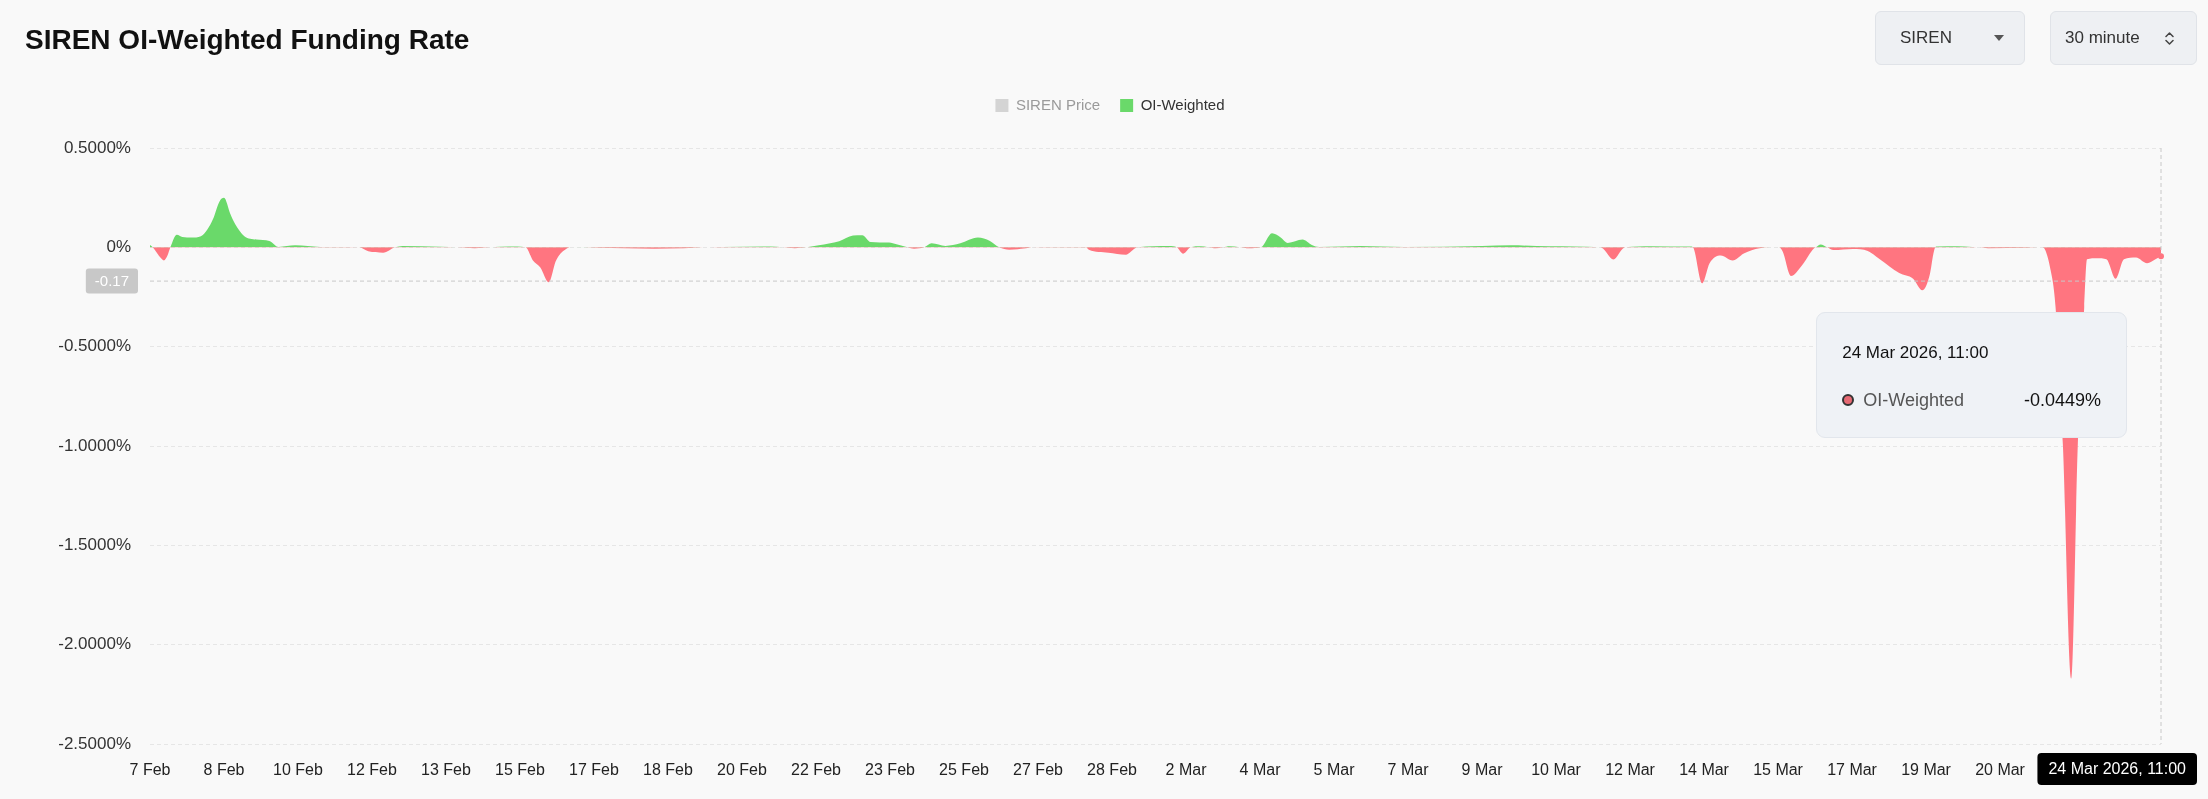 Image resolution: width=2208 pixels, height=799 pixels. What do you see at coordinates (1260, 770) in the screenshot?
I see `x-tick-label: 4 Mar` at bounding box center [1260, 770].